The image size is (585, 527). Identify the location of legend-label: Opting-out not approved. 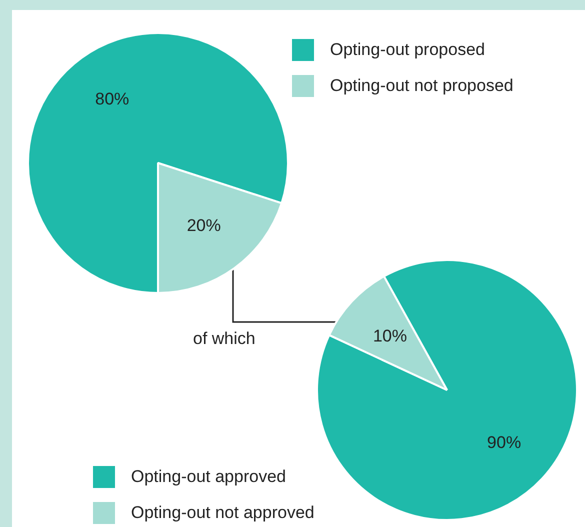
(222, 513).